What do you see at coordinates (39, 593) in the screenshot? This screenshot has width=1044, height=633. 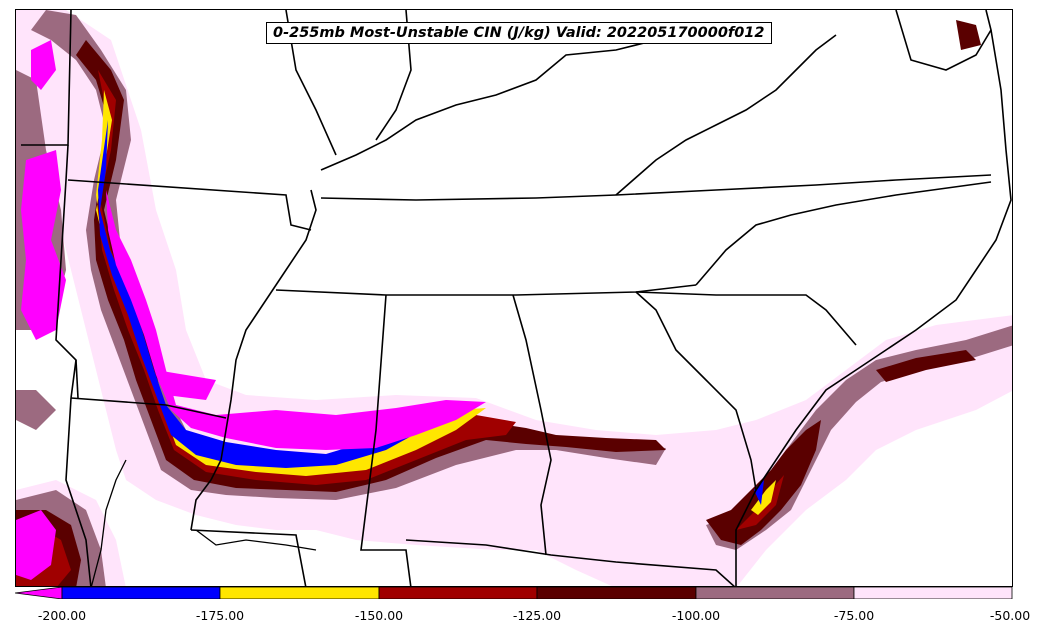 I see `colorbar-extend-low` at bounding box center [39, 593].